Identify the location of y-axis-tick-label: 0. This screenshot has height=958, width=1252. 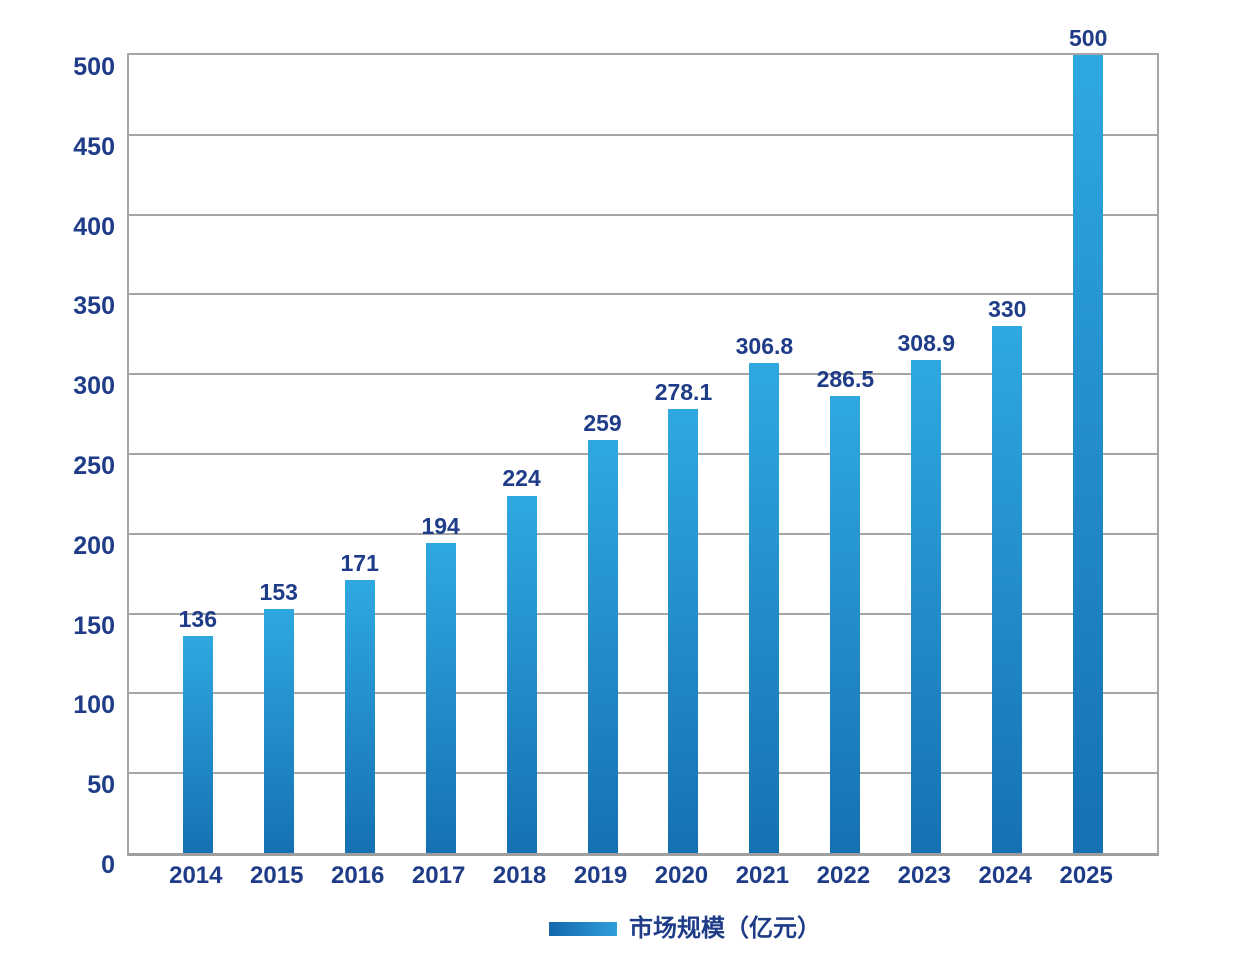
(108, 865).